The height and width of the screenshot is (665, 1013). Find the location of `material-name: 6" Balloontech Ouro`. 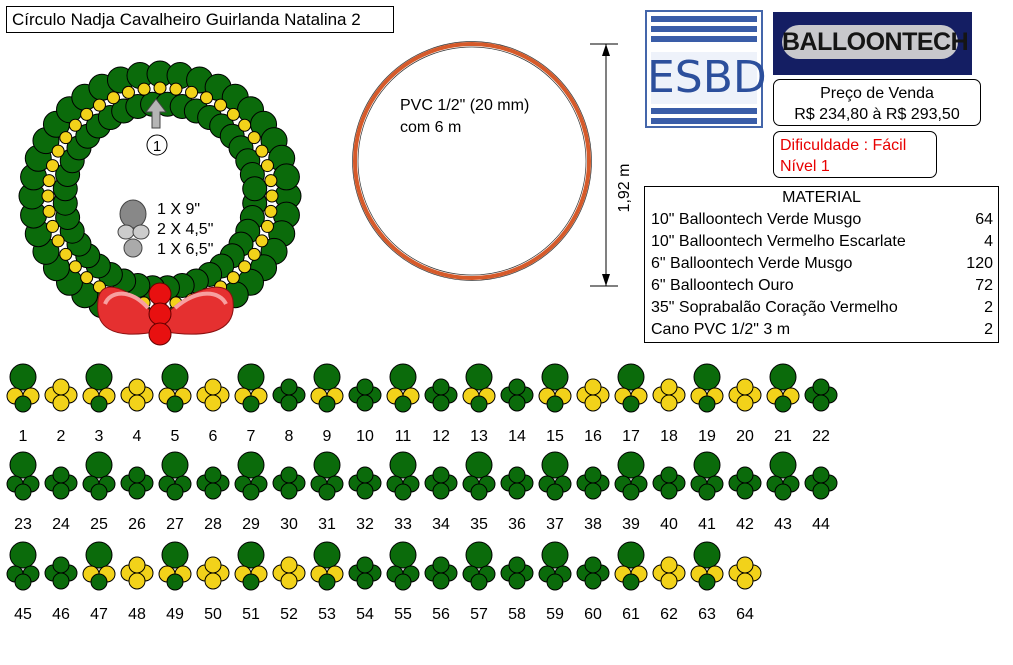

material-name: 6" Balloontech Ouro is located at coordinates (722, 285).